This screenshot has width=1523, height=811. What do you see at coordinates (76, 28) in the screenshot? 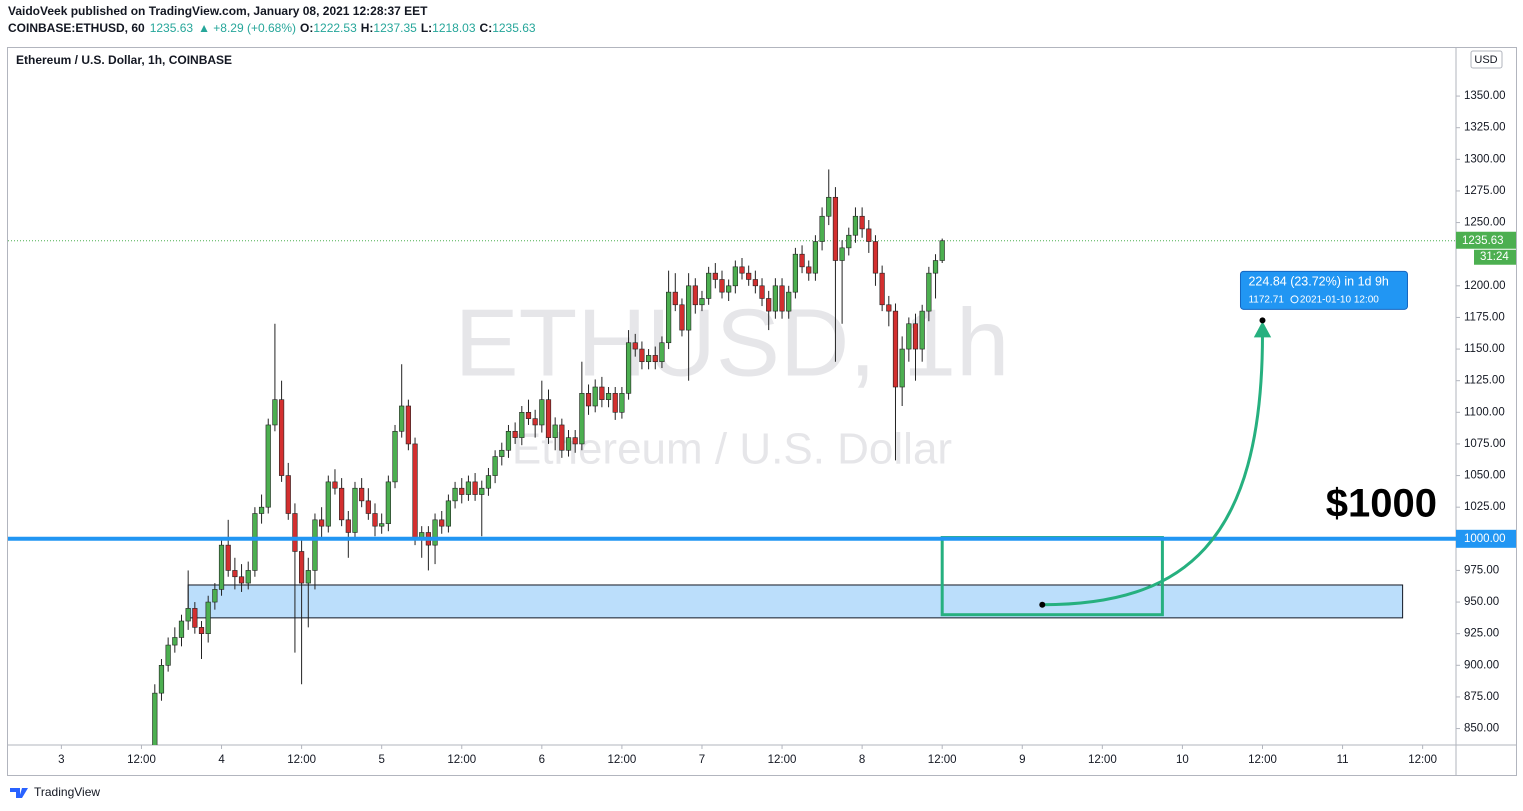
I see `symbol: COINBASE:ETHUSD, 60` at bounding box center [76, 28].